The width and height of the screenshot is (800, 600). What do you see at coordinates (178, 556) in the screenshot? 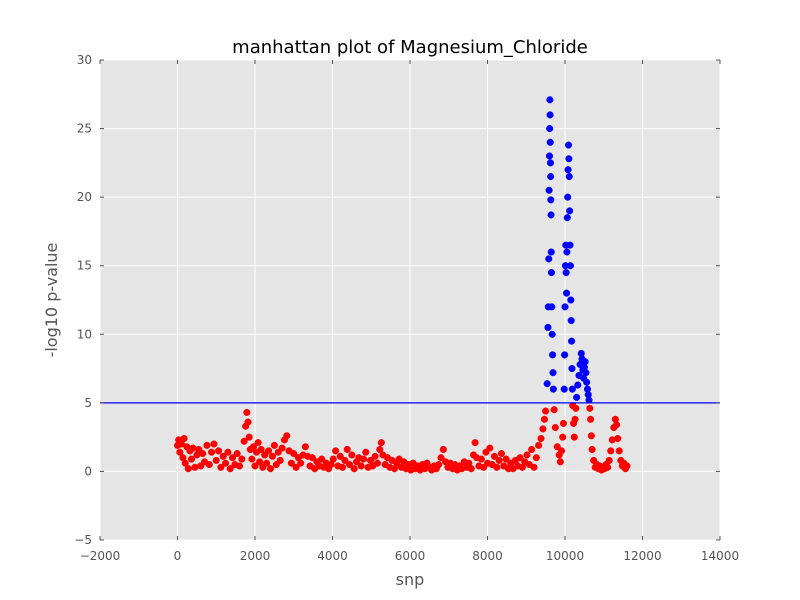
I see `x-tick-label: 0` at bounding box center [178, 556].